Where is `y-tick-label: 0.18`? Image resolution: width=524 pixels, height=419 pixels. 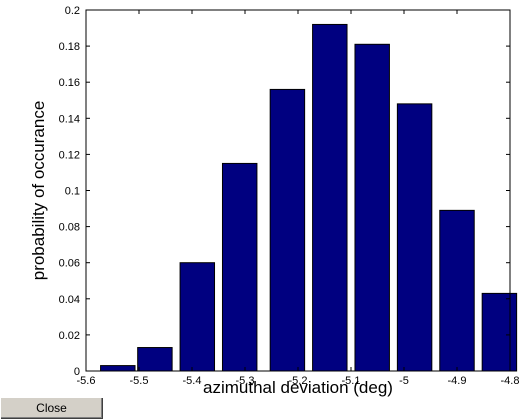
y-tick-label: 0.18 is located at coordinates (69, 47).